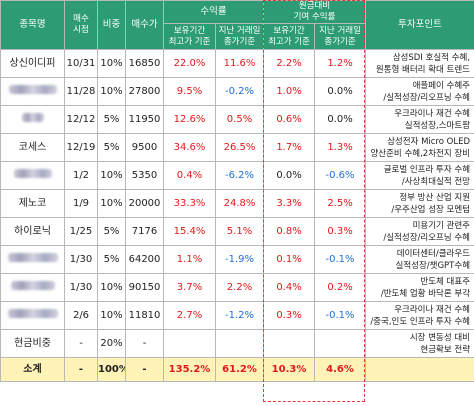 The image size is (474, 405). I want to click on return-max-cell: 3.7%, so click(189, 287).